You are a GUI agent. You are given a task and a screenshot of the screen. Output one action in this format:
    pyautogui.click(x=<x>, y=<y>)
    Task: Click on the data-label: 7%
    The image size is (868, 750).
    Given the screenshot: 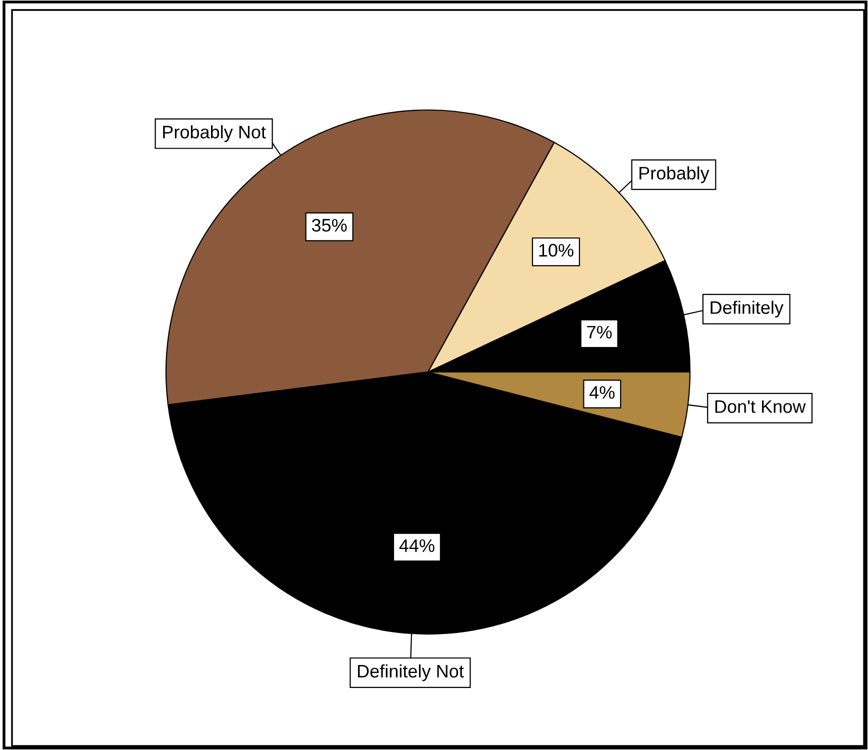 What is the action you would take?
    pyautogui.click(x=599, y=332)
    